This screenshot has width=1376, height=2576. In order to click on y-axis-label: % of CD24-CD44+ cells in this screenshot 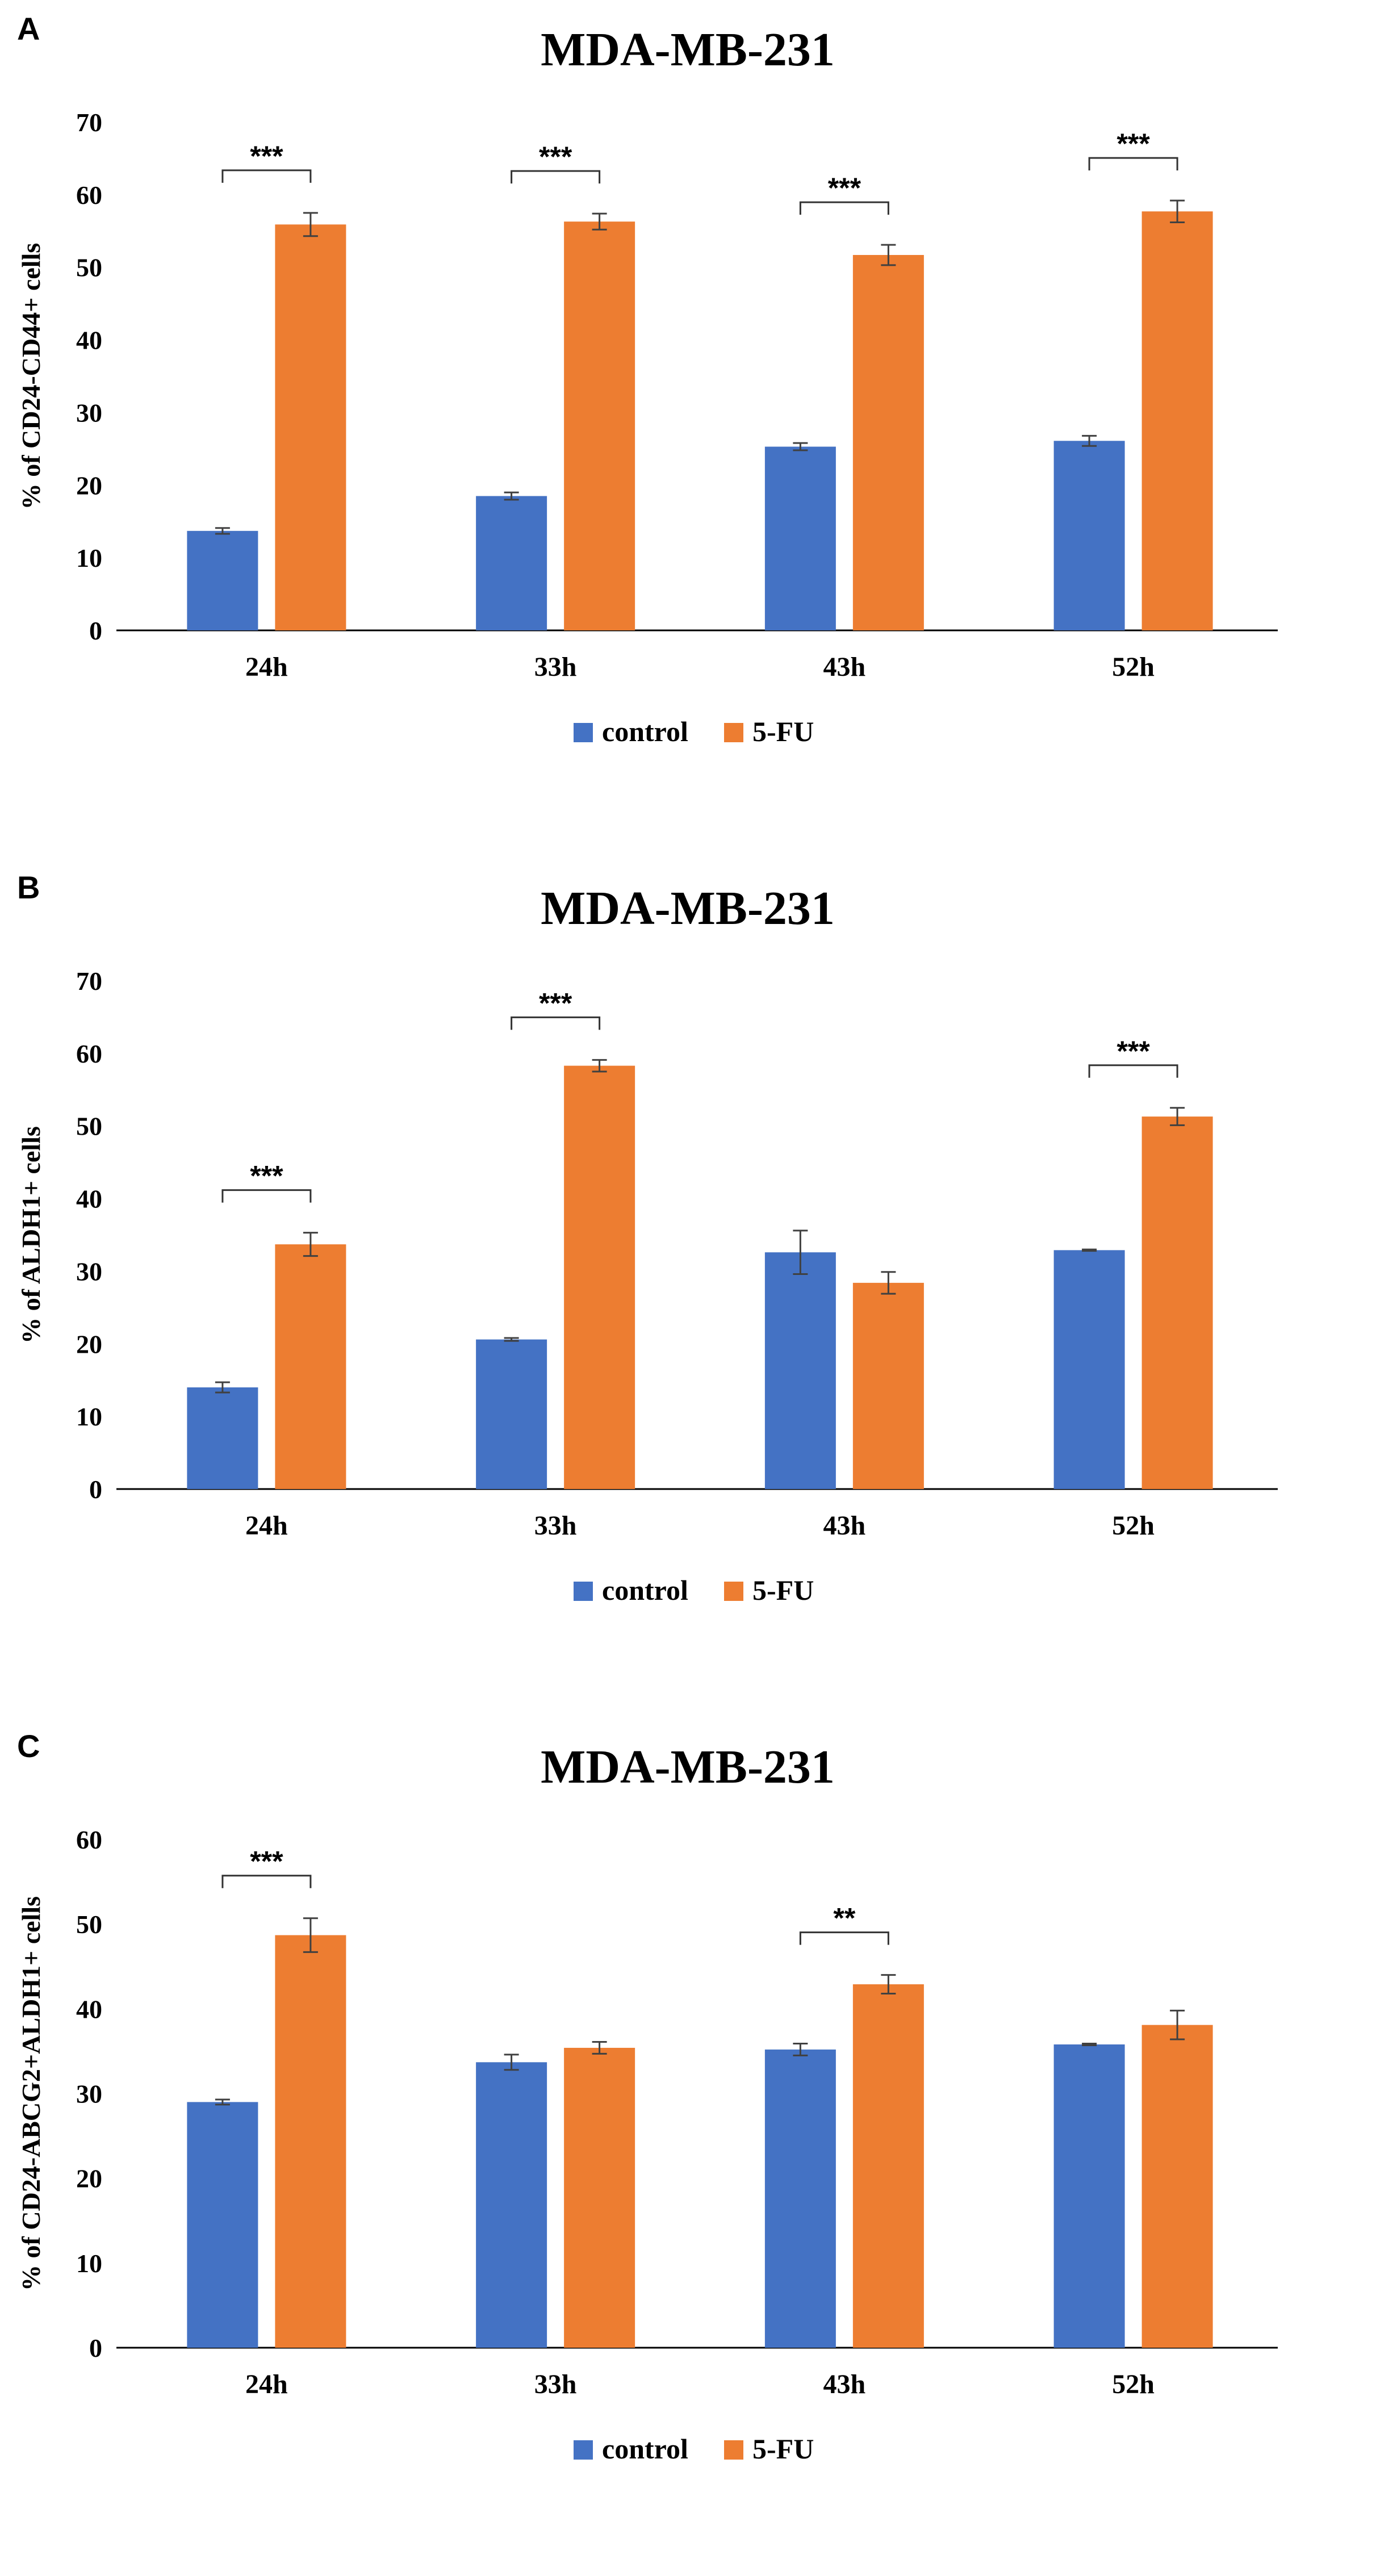, I will do `click(30, 376)`.